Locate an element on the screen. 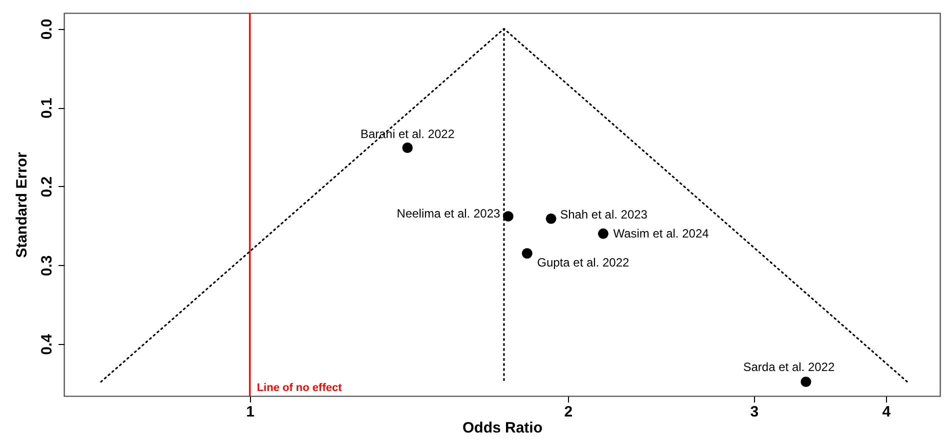  annotation: Wasim et al. 2024 is located at coordinates (661, 233).